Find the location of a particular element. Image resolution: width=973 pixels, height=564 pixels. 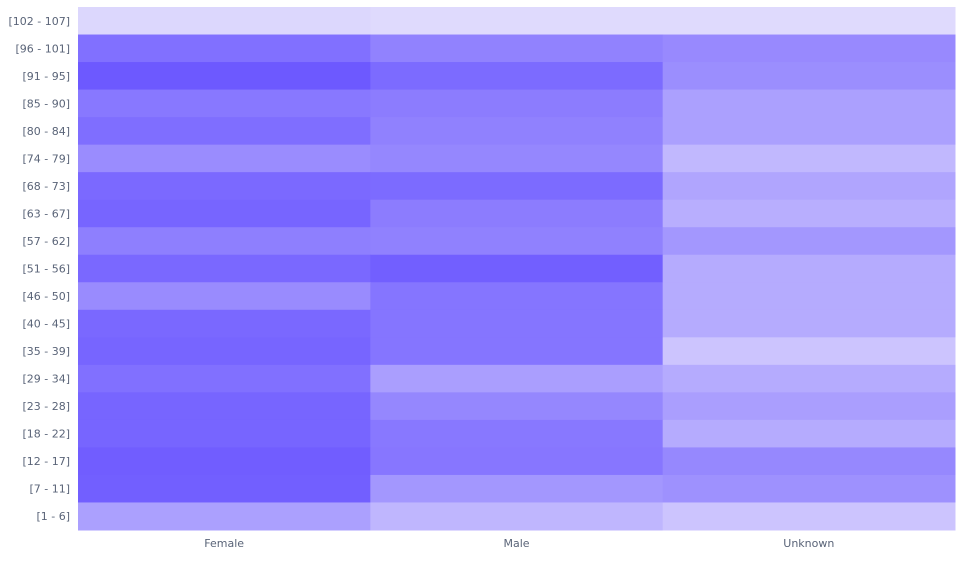

y-tick-label: [63 - 67] is located at coordinates (46, 213).